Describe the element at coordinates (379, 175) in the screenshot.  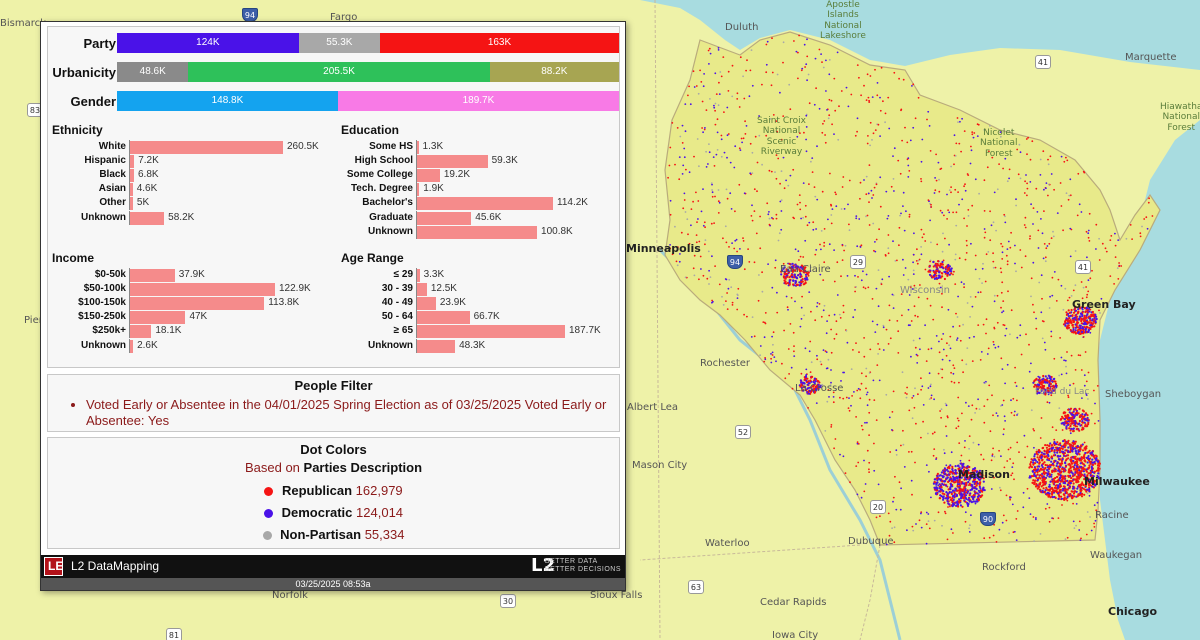
I see `breakdown-row-label: Some College` at that location.